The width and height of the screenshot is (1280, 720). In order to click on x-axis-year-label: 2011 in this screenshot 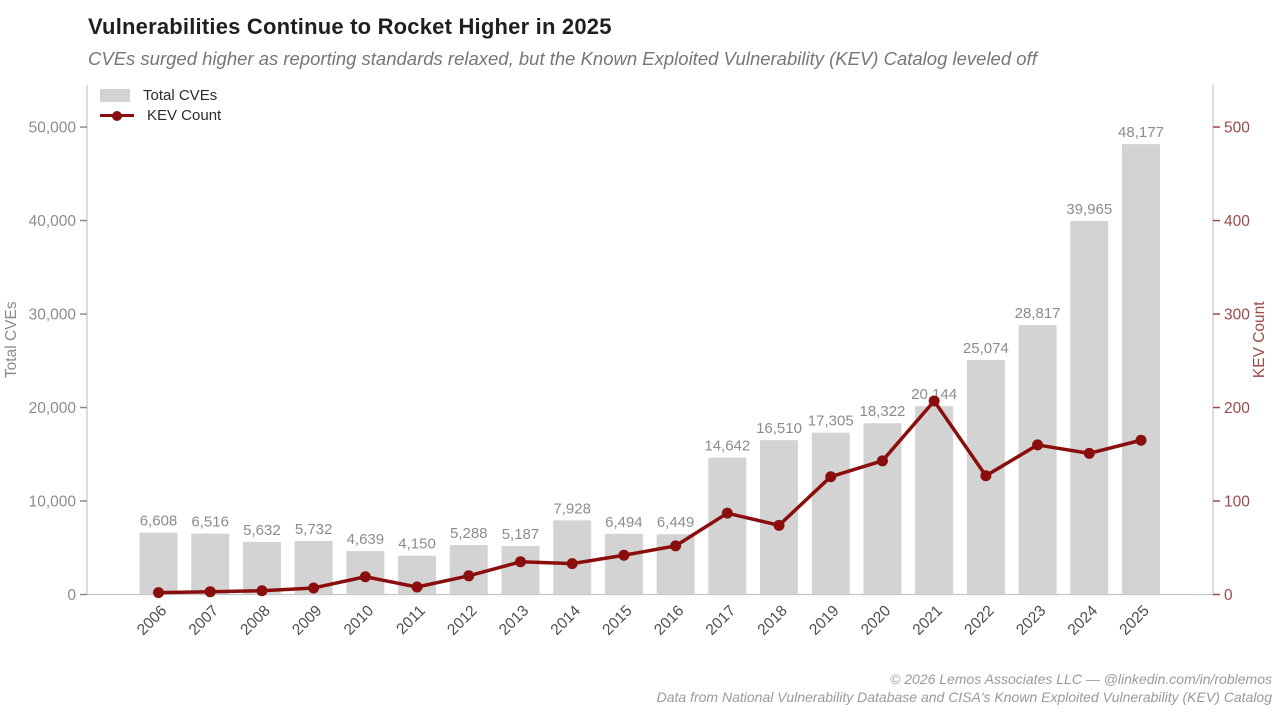, I will do `click(411, 620)`.